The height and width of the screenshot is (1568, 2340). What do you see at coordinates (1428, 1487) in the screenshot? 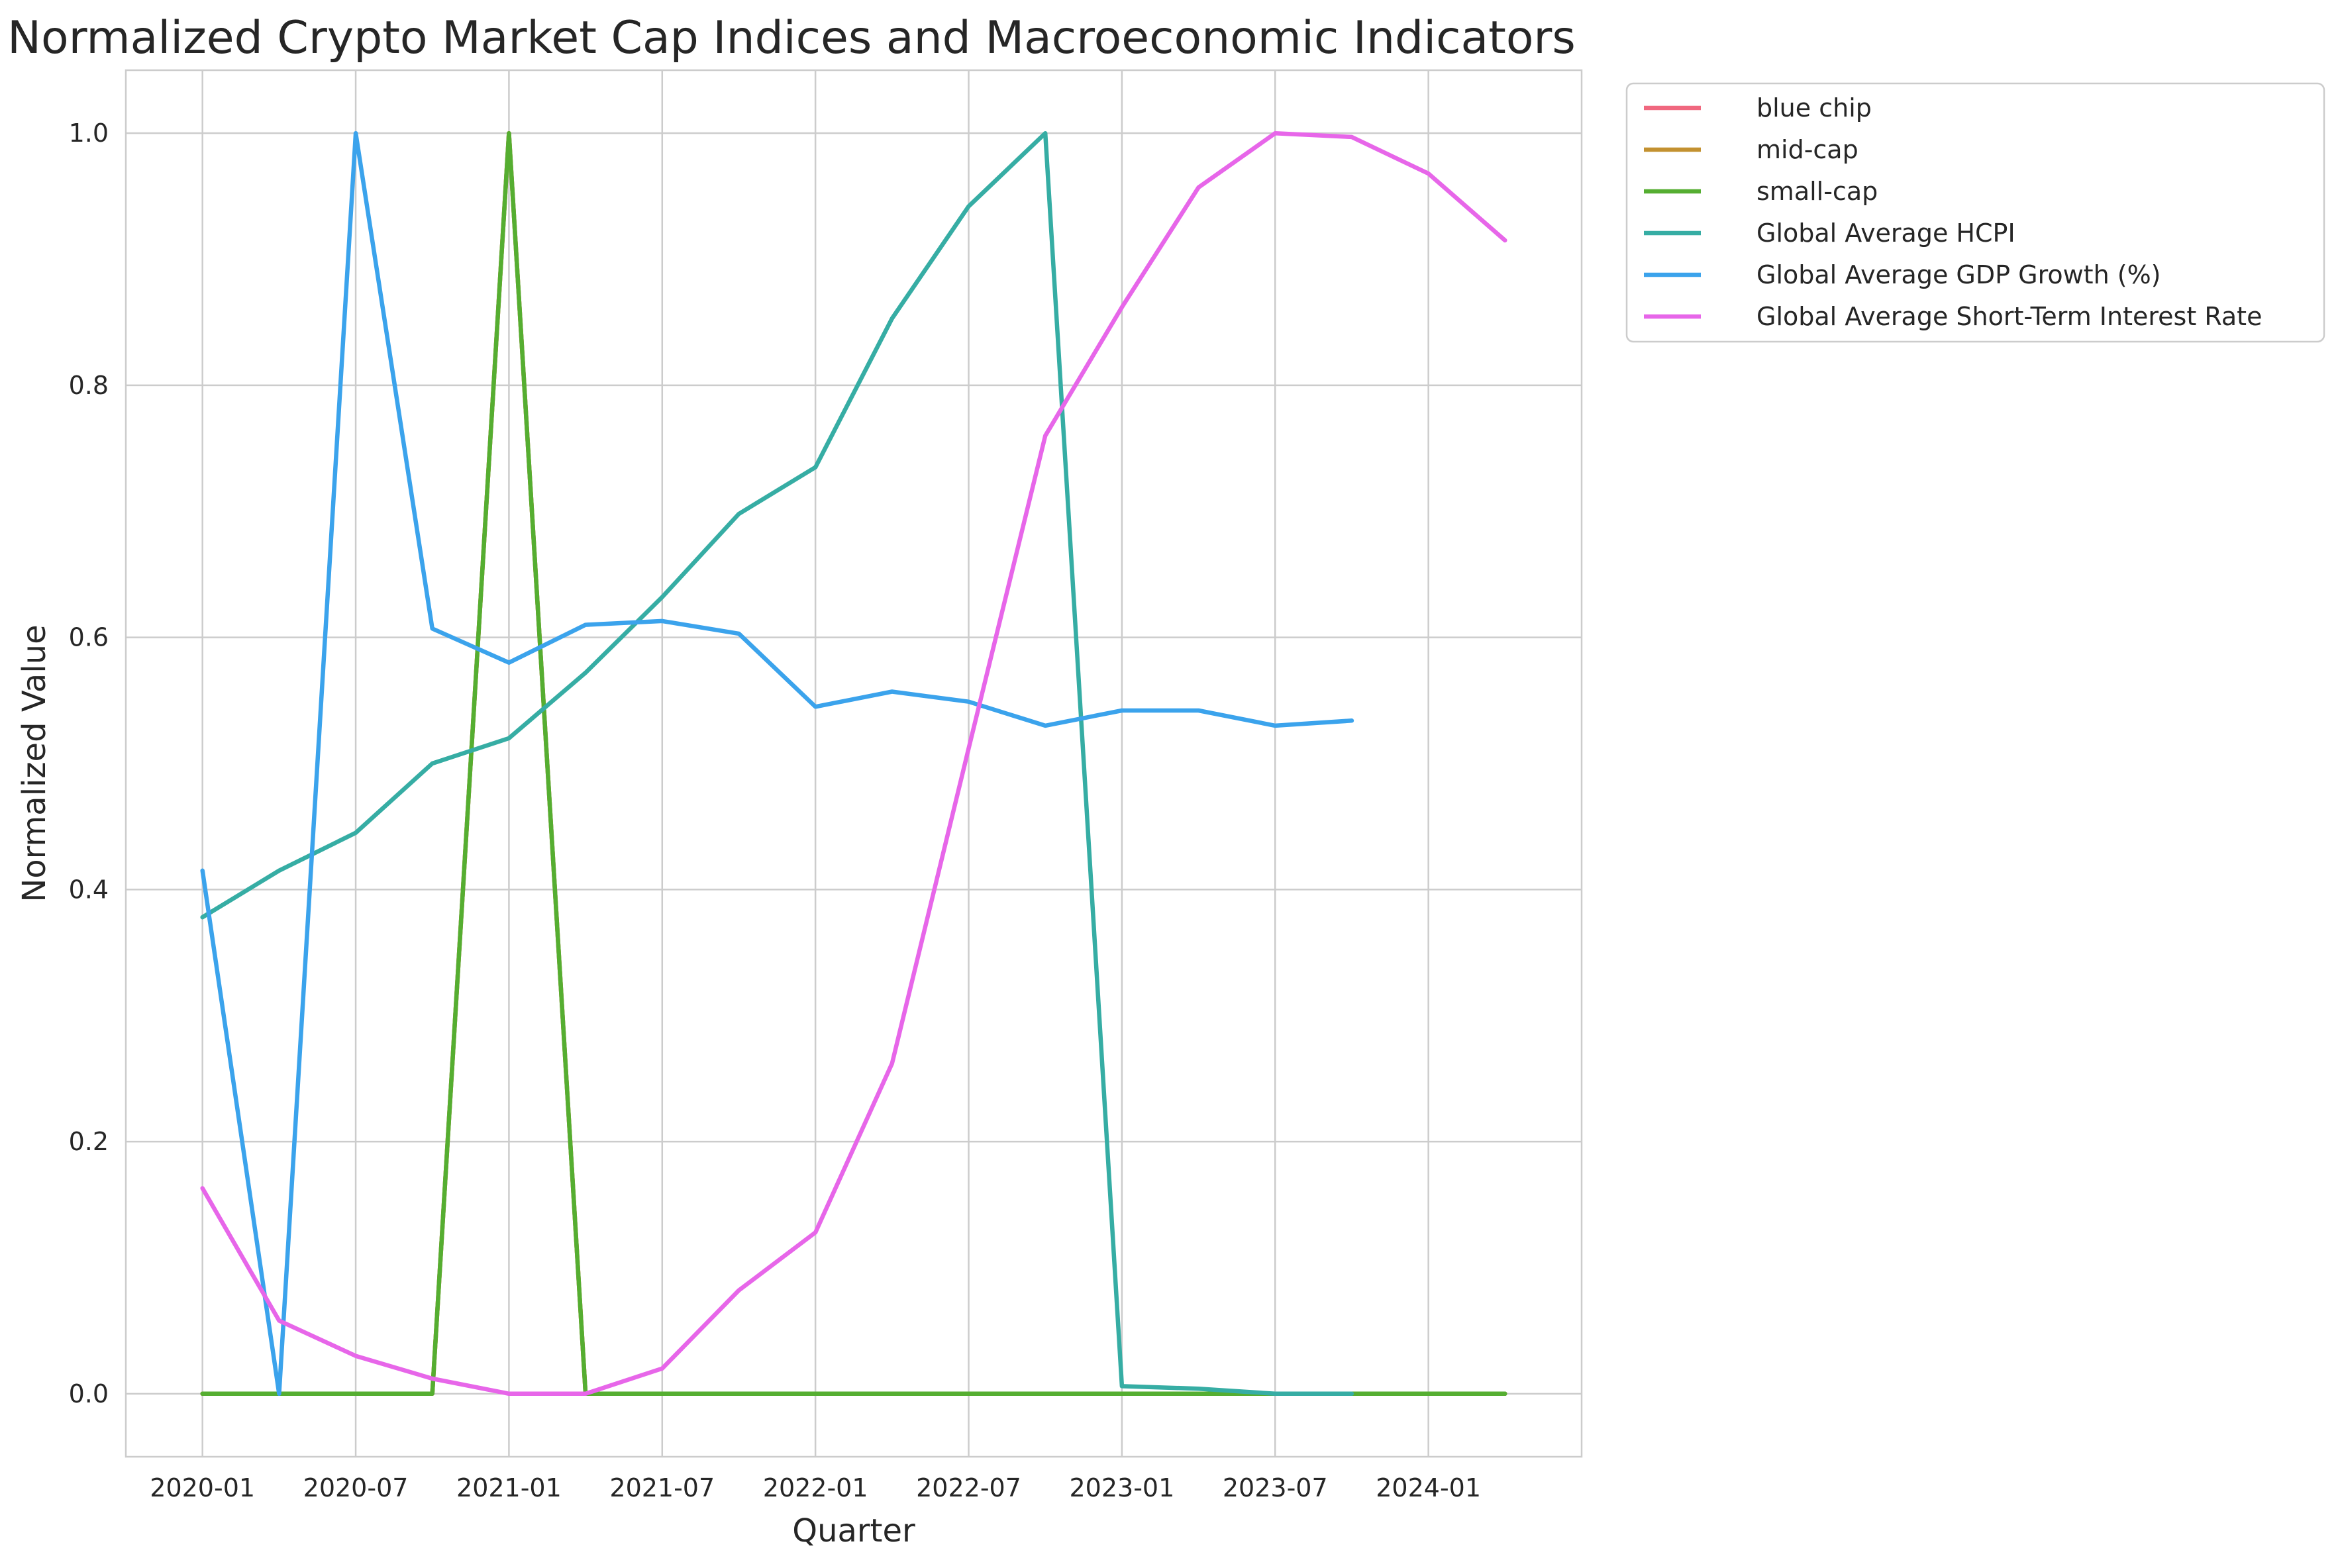
I see `x-tick-label: 2024-01` at bounding box center [1428, 1487].